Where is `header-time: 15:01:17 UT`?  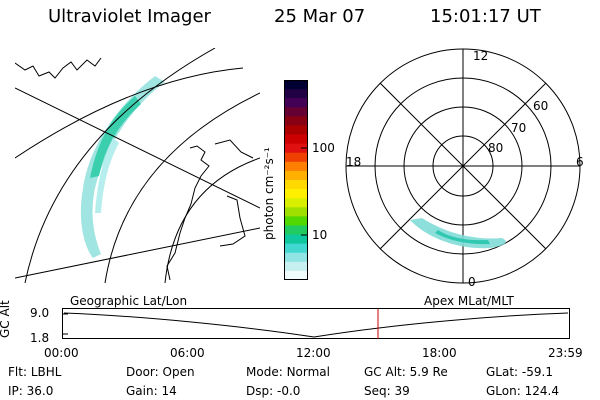 header-time: 15:01:17 UT is located at coordinates (485, 16).